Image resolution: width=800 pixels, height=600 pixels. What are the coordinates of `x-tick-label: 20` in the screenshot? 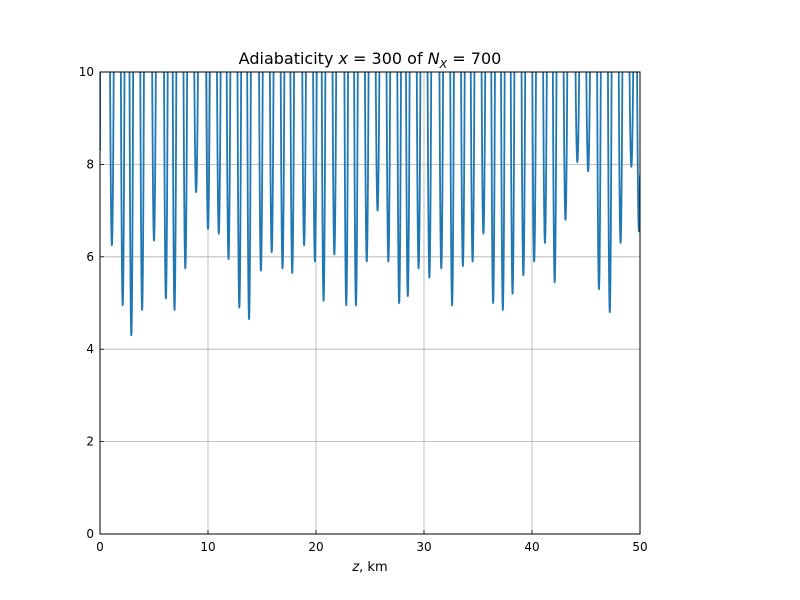 It's located at (315, 547).